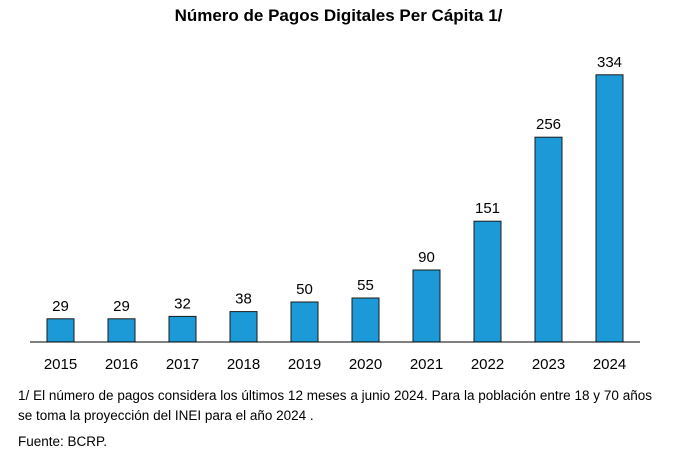 The height and width of the screenshot is (459, 677). Describe the element at coordinates (121, 306) in the screenshot. I see `data-label-2016: 29` at that location.